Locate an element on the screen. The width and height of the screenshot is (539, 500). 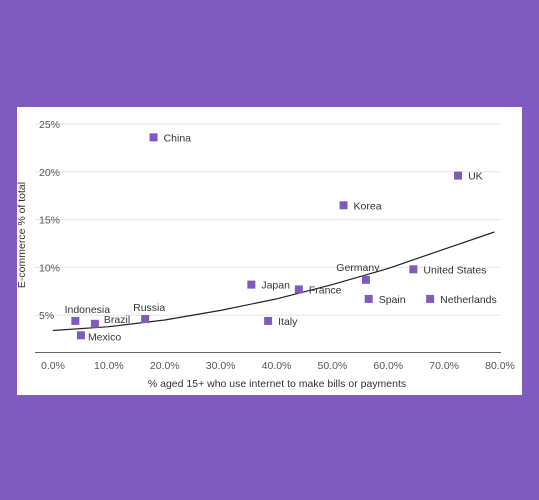
data-label-uk: UK is located at coordinates (475, 177).